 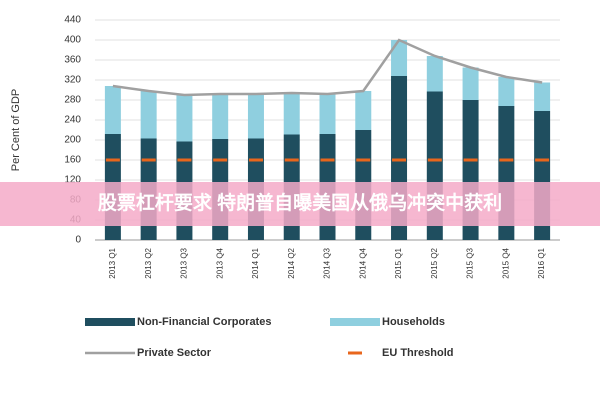 I want to click on x-tick-label: 2015 Q1, so click(x=398, y=262).